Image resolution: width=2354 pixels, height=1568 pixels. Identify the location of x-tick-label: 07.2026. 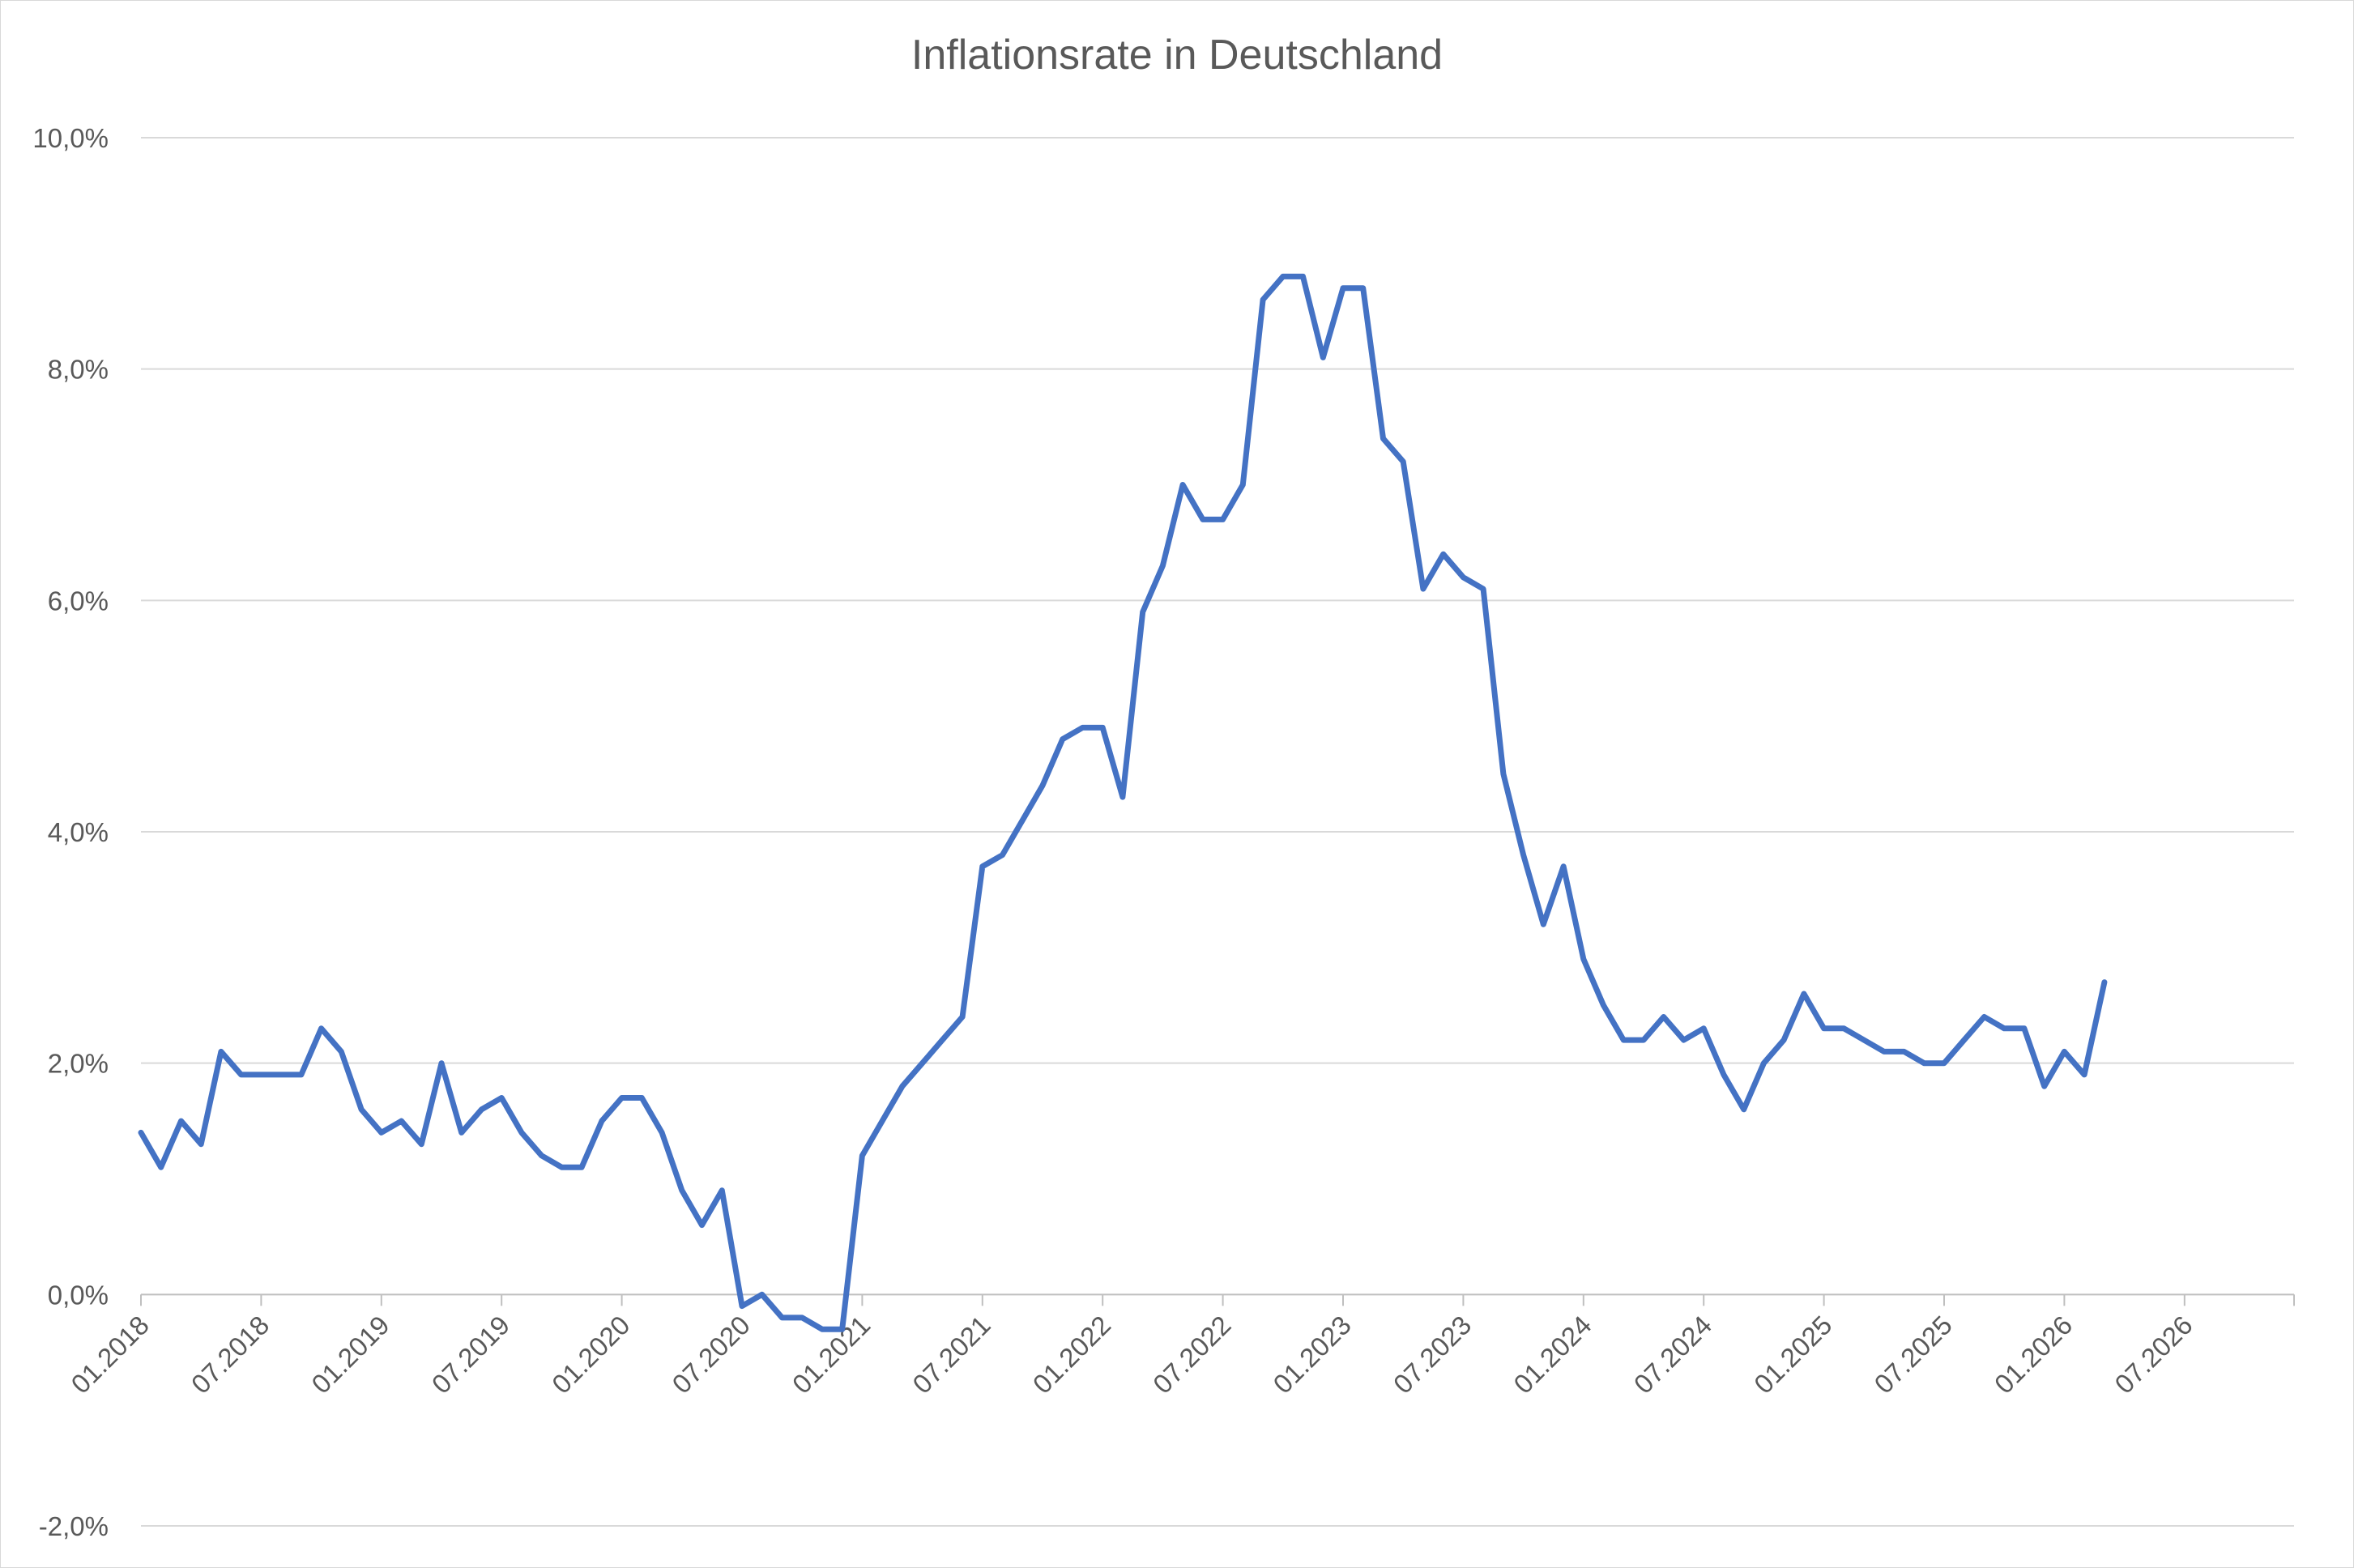
(2153, 1355).